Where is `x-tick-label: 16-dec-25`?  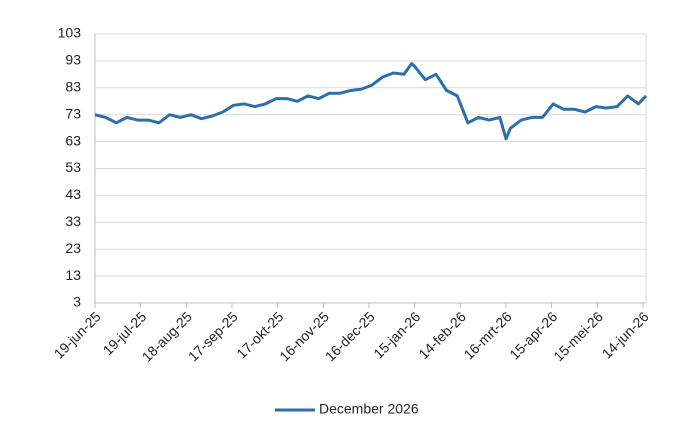
x-tick-label: 16-dec-25 is located at coordinates (350, 336).